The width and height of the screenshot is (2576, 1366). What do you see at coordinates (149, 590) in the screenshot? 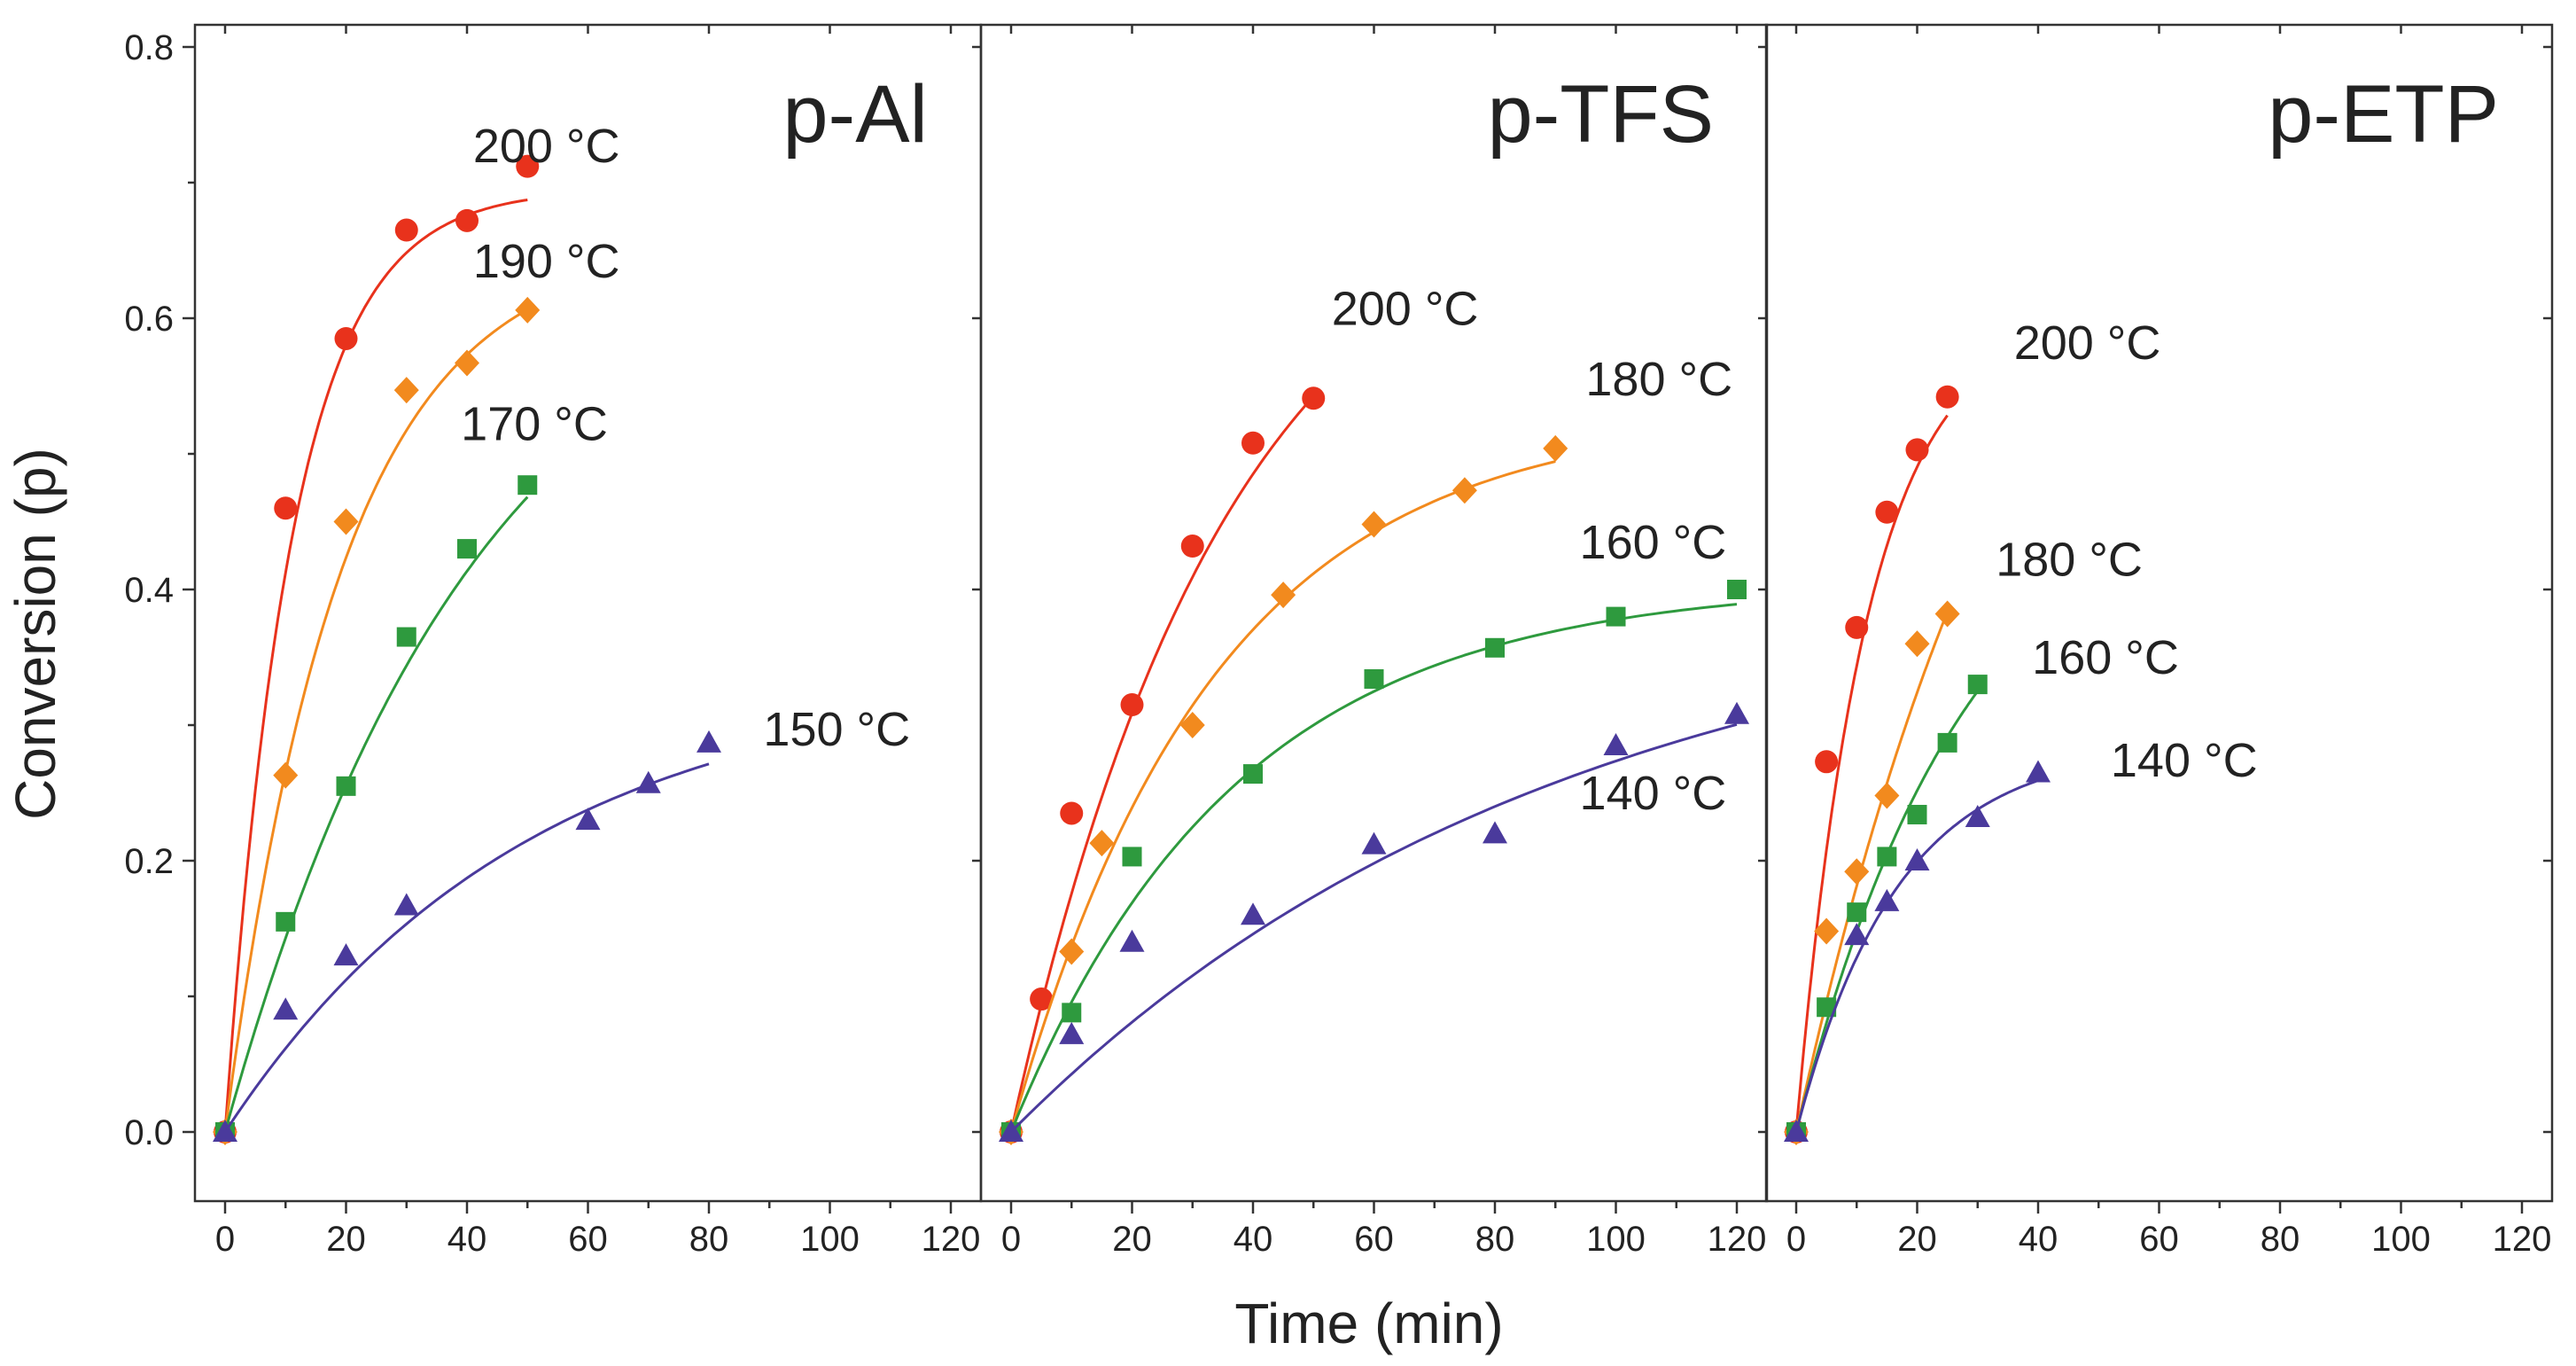
I see `y-tick-label: 0.4` at bounding box center [149, 590].